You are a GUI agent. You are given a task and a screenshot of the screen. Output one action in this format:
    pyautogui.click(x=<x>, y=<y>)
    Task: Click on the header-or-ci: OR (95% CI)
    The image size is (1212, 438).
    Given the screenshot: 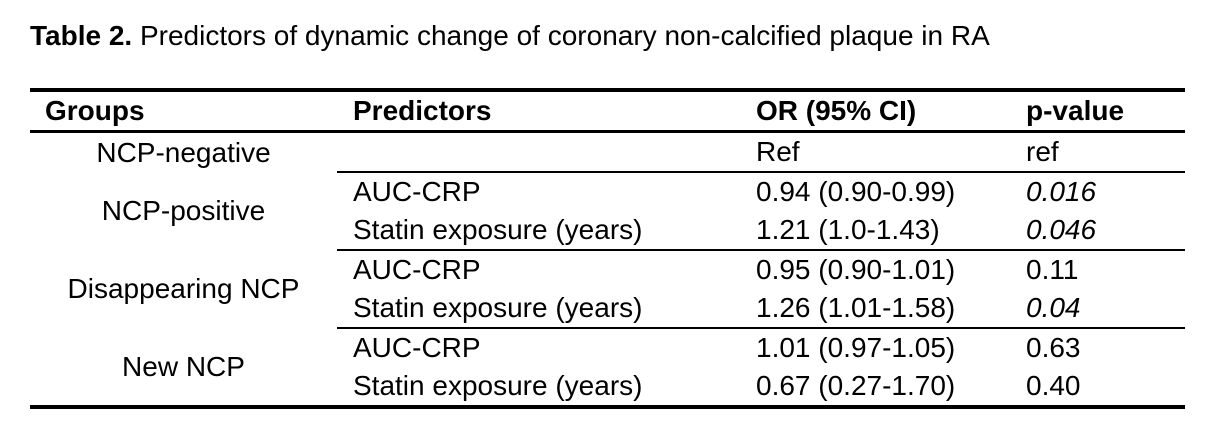 What is the action you would take?
    pyautogui.click(x=885, y=111)
    